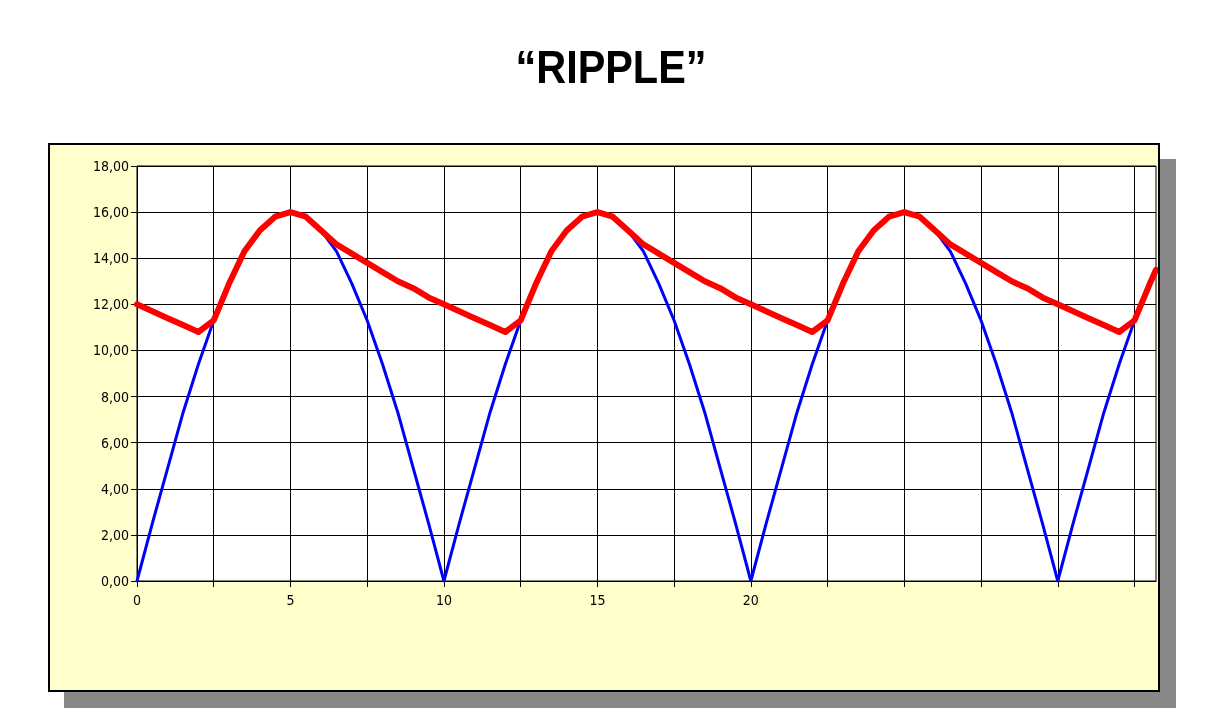 The image size is (1222, 713). What do you see at coordinates (114, 581) in the screenshot?
I see `y-tick-label: 0,00` at bounding box center [114, 581].